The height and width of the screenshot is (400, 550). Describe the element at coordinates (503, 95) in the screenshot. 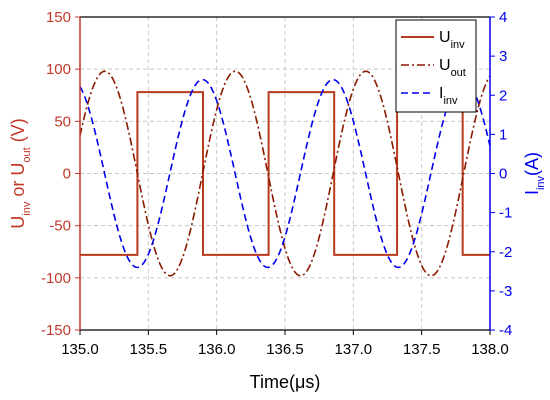

I see `y-right-tick-label: 2` at that location.